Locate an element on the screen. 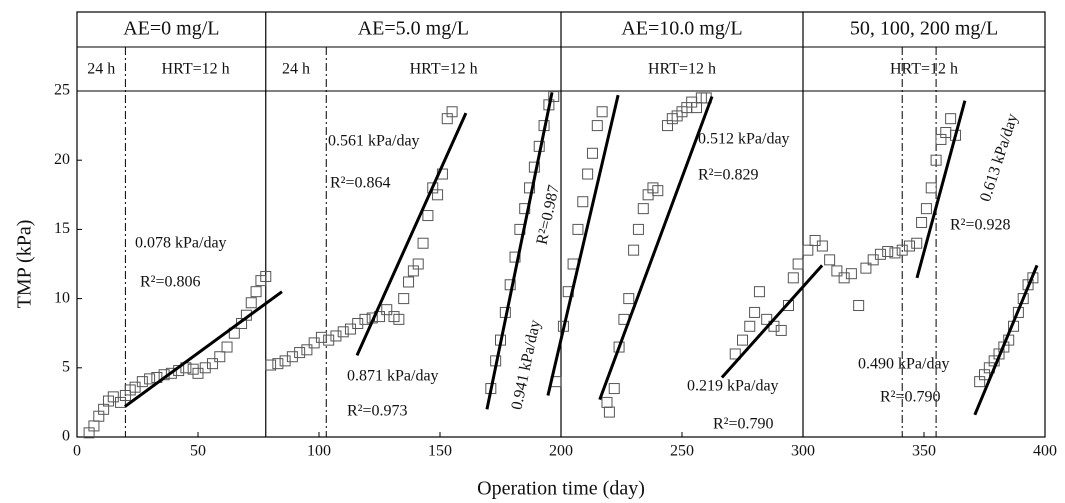  annotation: R²=0.973 is located at coordinates (377, 411).